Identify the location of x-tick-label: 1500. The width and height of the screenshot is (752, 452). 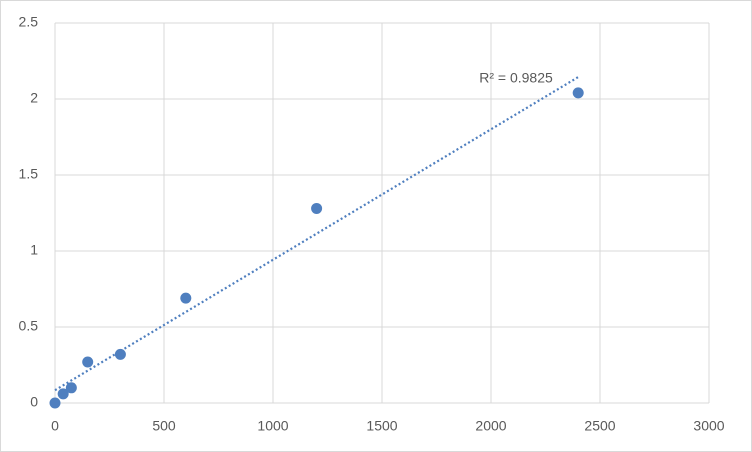
(381, 426).